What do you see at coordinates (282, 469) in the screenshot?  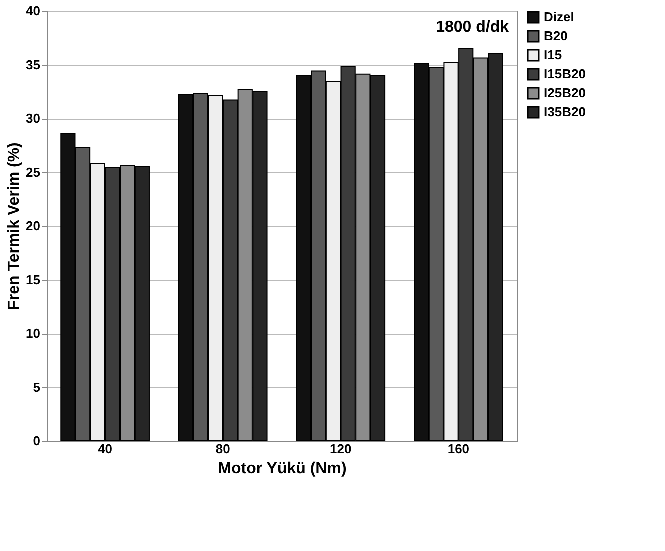 I see `x-axis-title: Motor Yükü (Nm)` at bounding box center [282, 469].